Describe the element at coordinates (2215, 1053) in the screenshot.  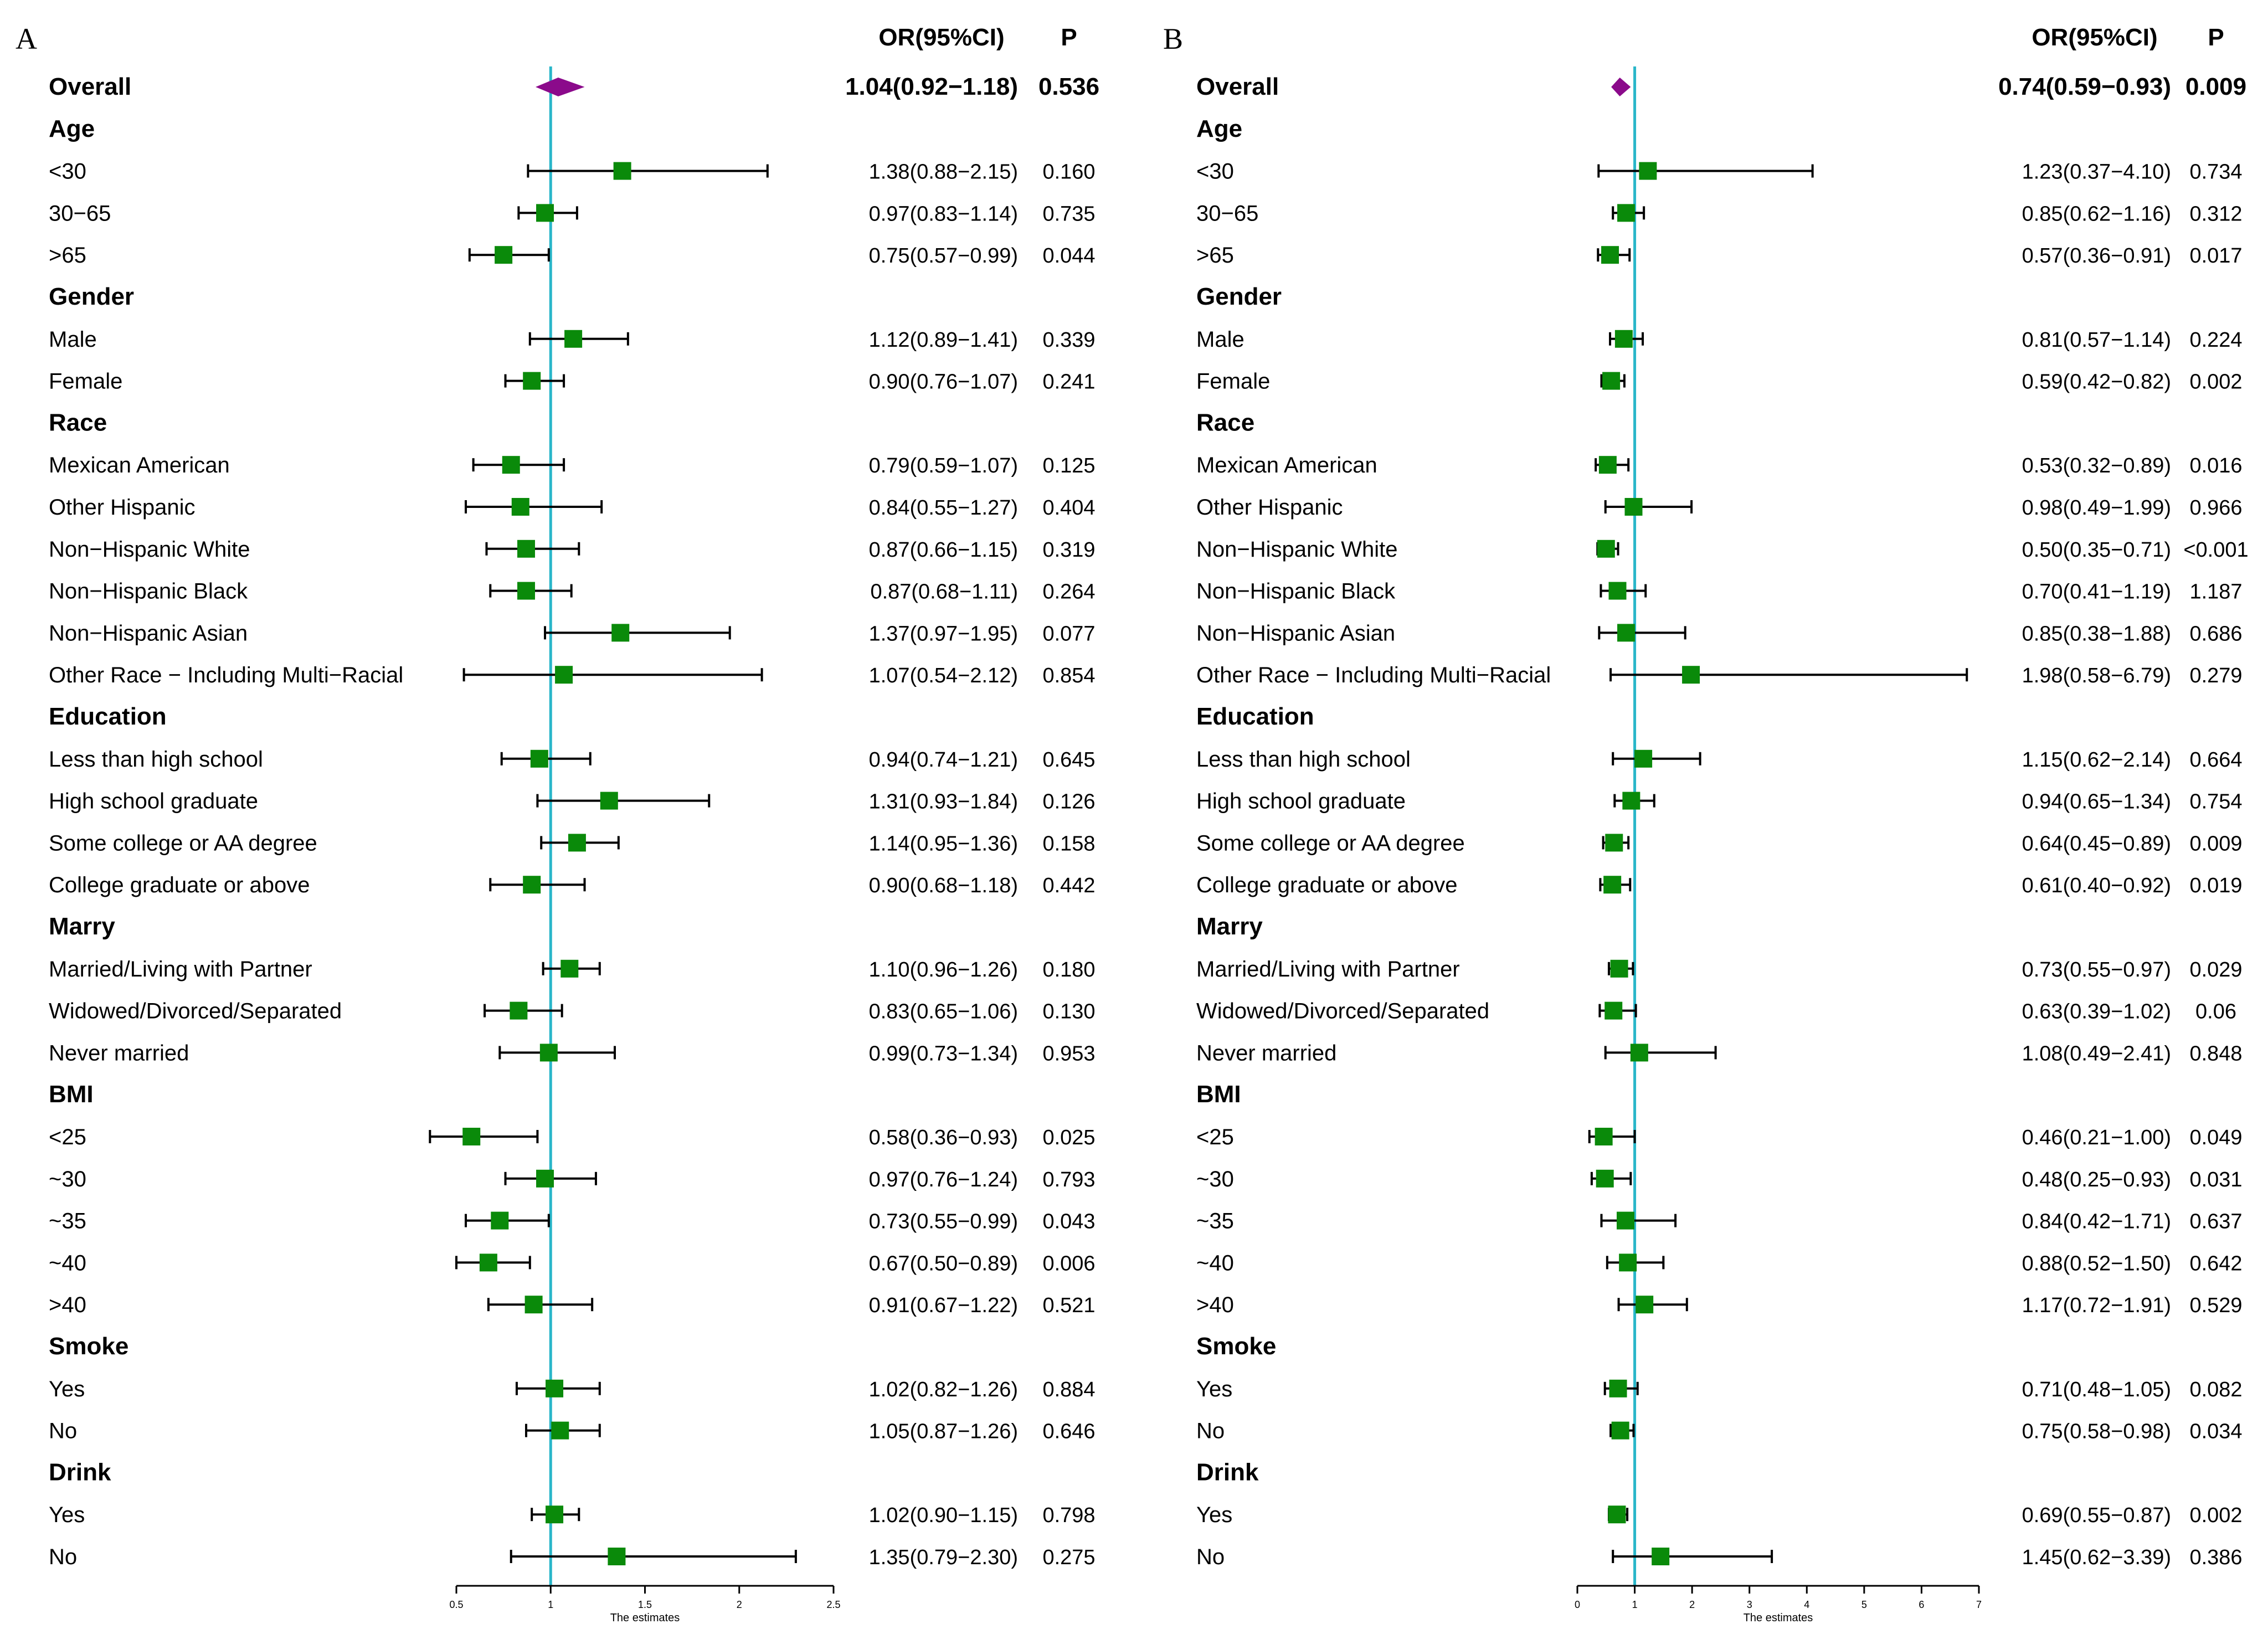
I see `p-value: 0.848` at that location.